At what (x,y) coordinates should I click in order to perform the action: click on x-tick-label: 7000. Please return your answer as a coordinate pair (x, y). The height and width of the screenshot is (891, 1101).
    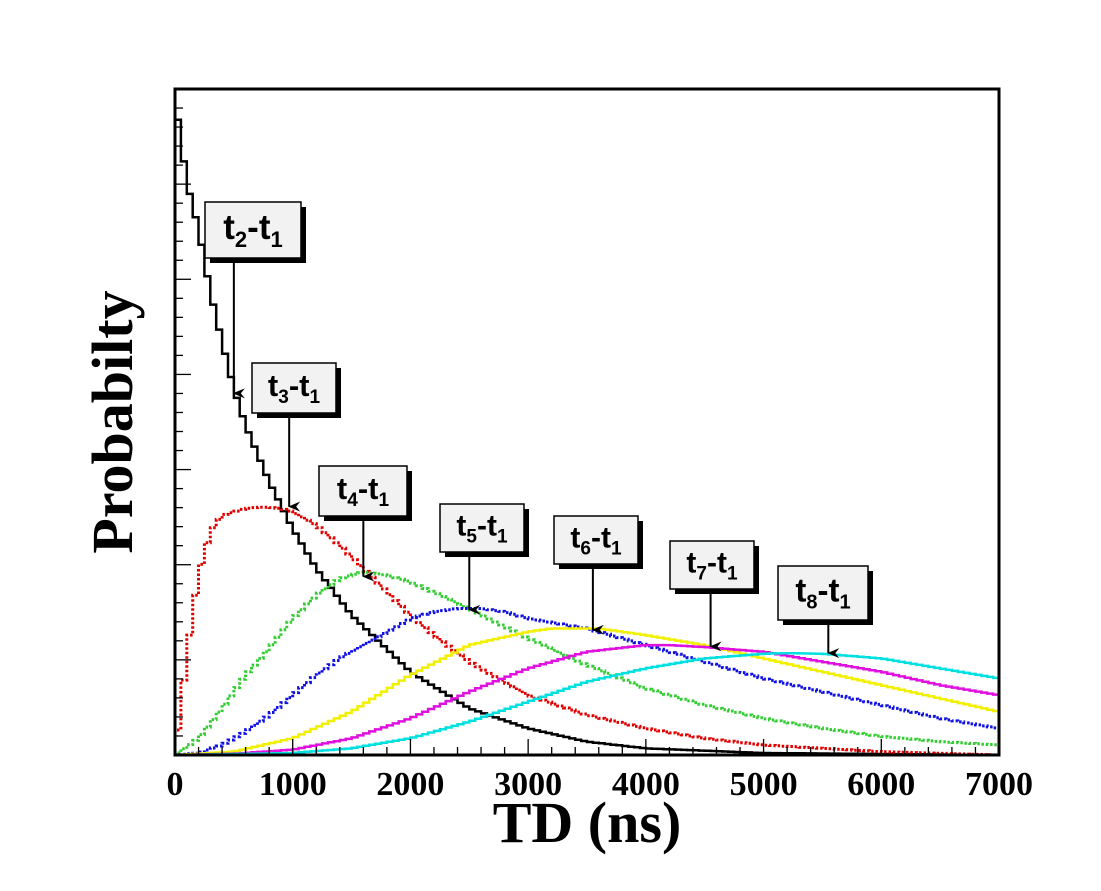
    Looking at the image, I should click on (999, 784).